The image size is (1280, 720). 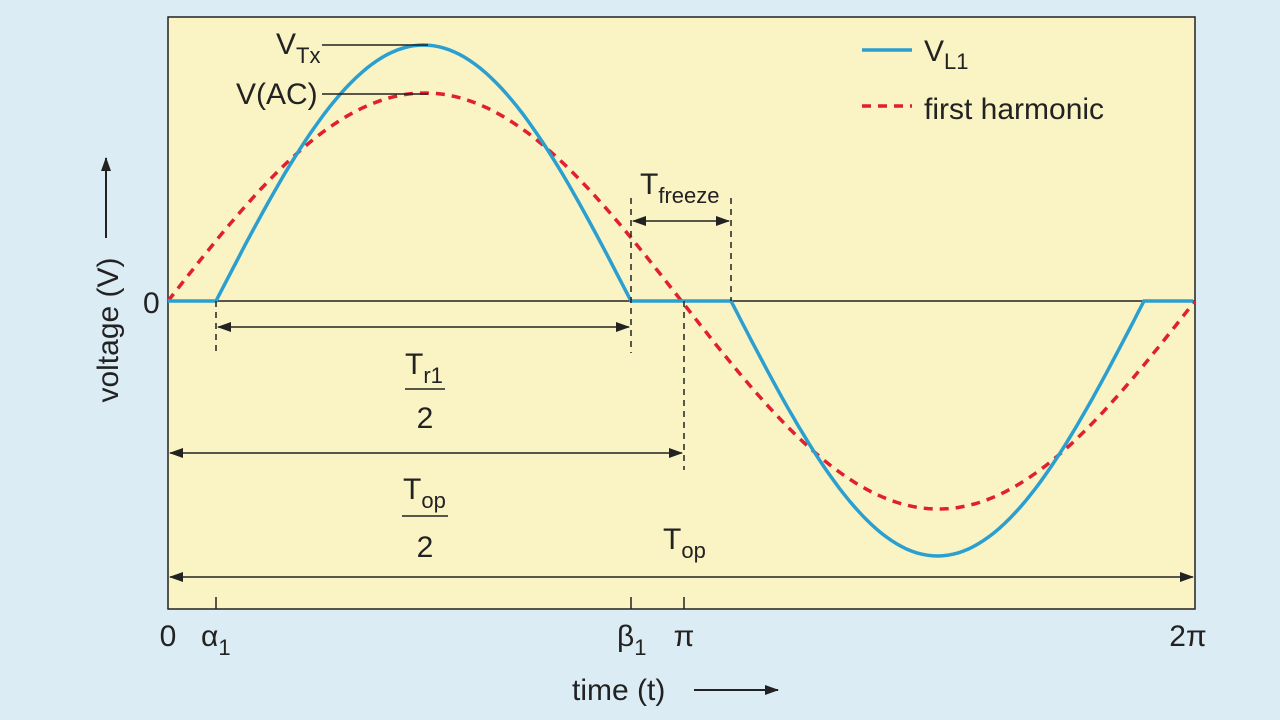 What do you see at coordinates (684, 543) in the screenshot?
I see `top-label: Top` at bounding box center [684, 543].